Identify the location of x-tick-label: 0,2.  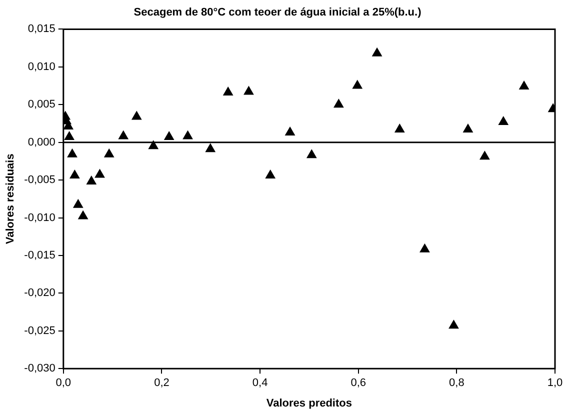
(162, 383).